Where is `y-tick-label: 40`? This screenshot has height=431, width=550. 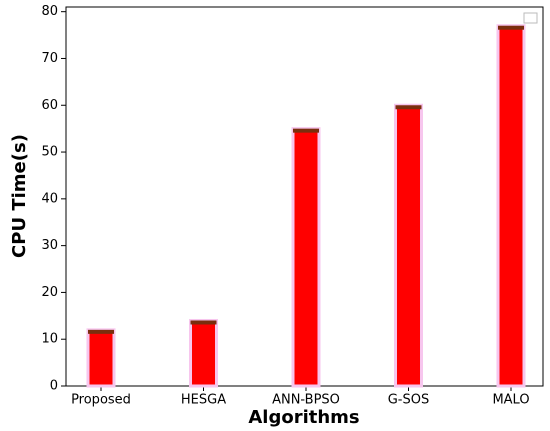 y-tick-label: 40 is located at coordinates (49, 198).